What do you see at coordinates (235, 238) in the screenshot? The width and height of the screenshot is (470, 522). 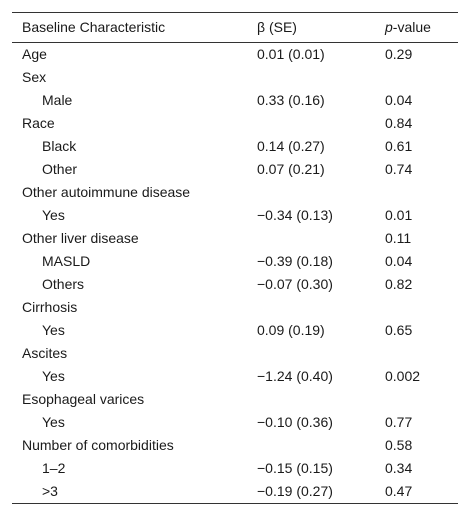 I see `table-row: Other liver disease 0.11` at bounding box center [235, 238].